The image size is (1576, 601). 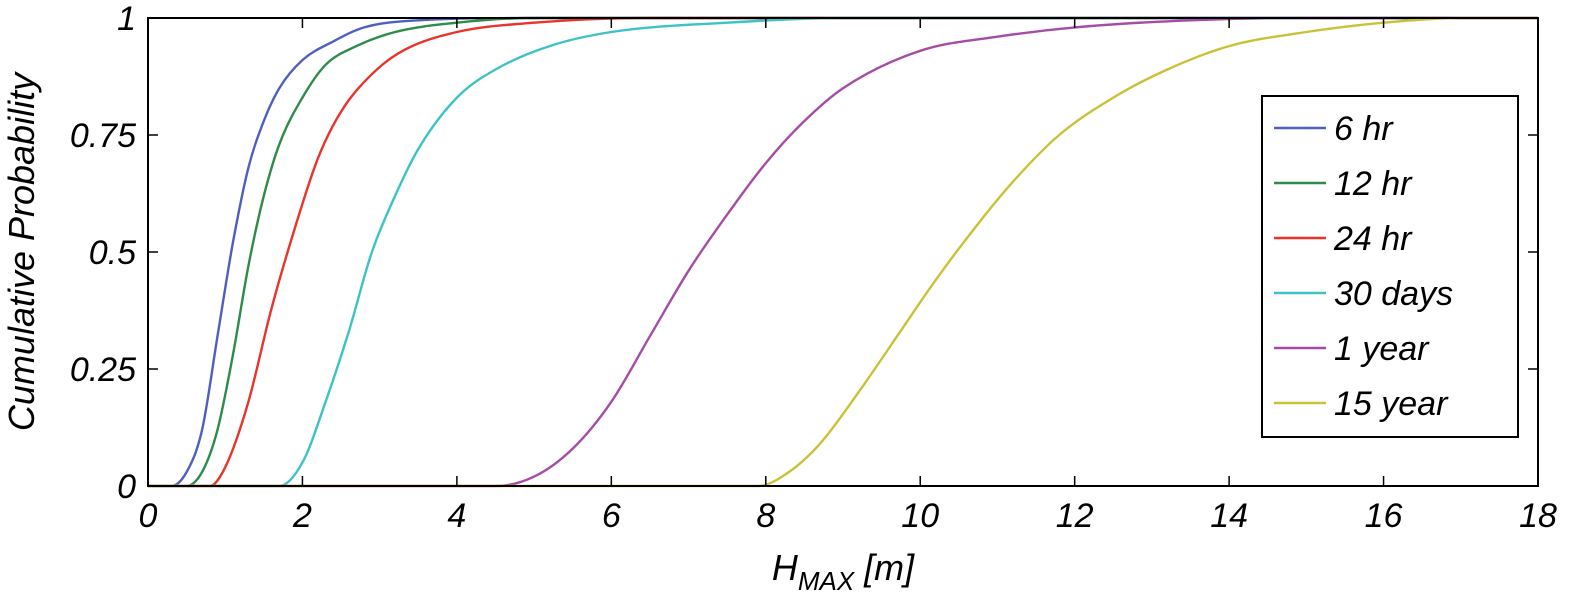 I want to click on legend-label-2: 24 hr, so click(x=1373, y=239).